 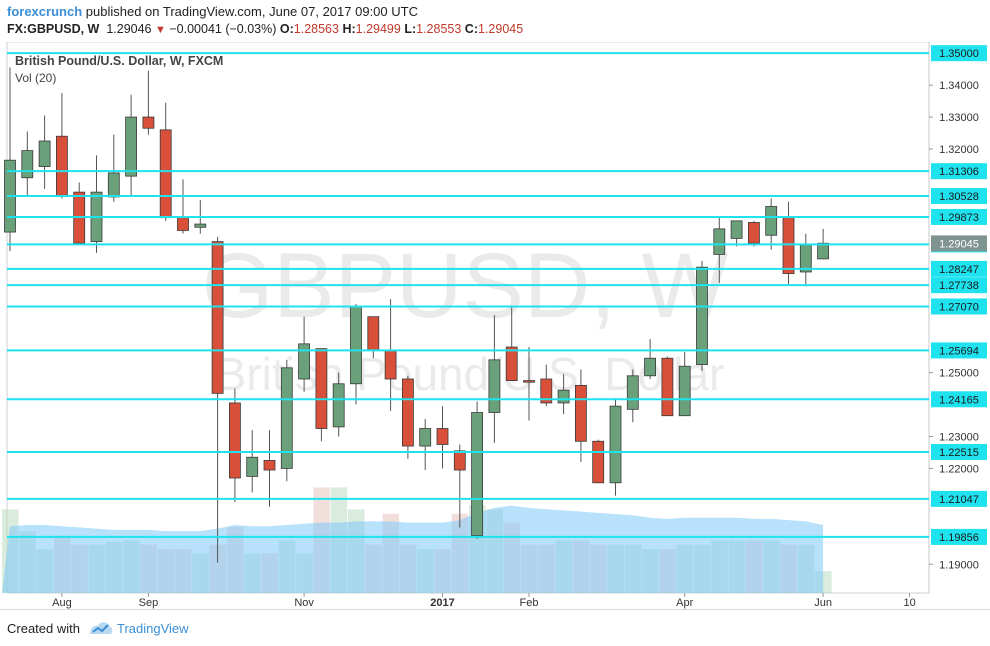 I want to click on y-tick-label: 1.23000, so click(x=959, y=437).